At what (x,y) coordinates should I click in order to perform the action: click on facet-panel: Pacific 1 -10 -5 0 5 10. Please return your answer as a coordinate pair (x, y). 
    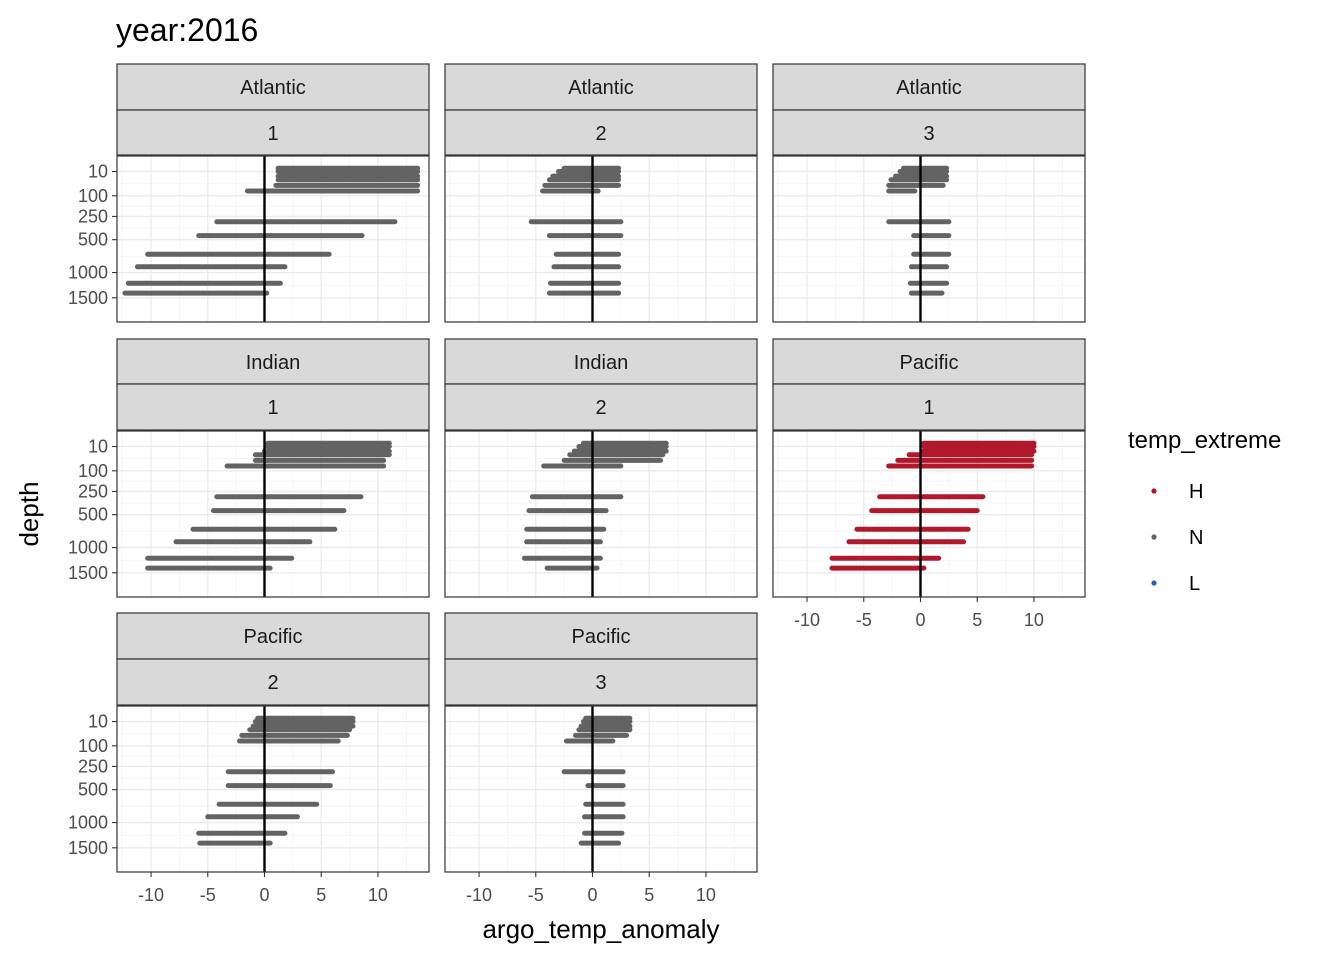
    Looking at the image, I should click on (929, 484).